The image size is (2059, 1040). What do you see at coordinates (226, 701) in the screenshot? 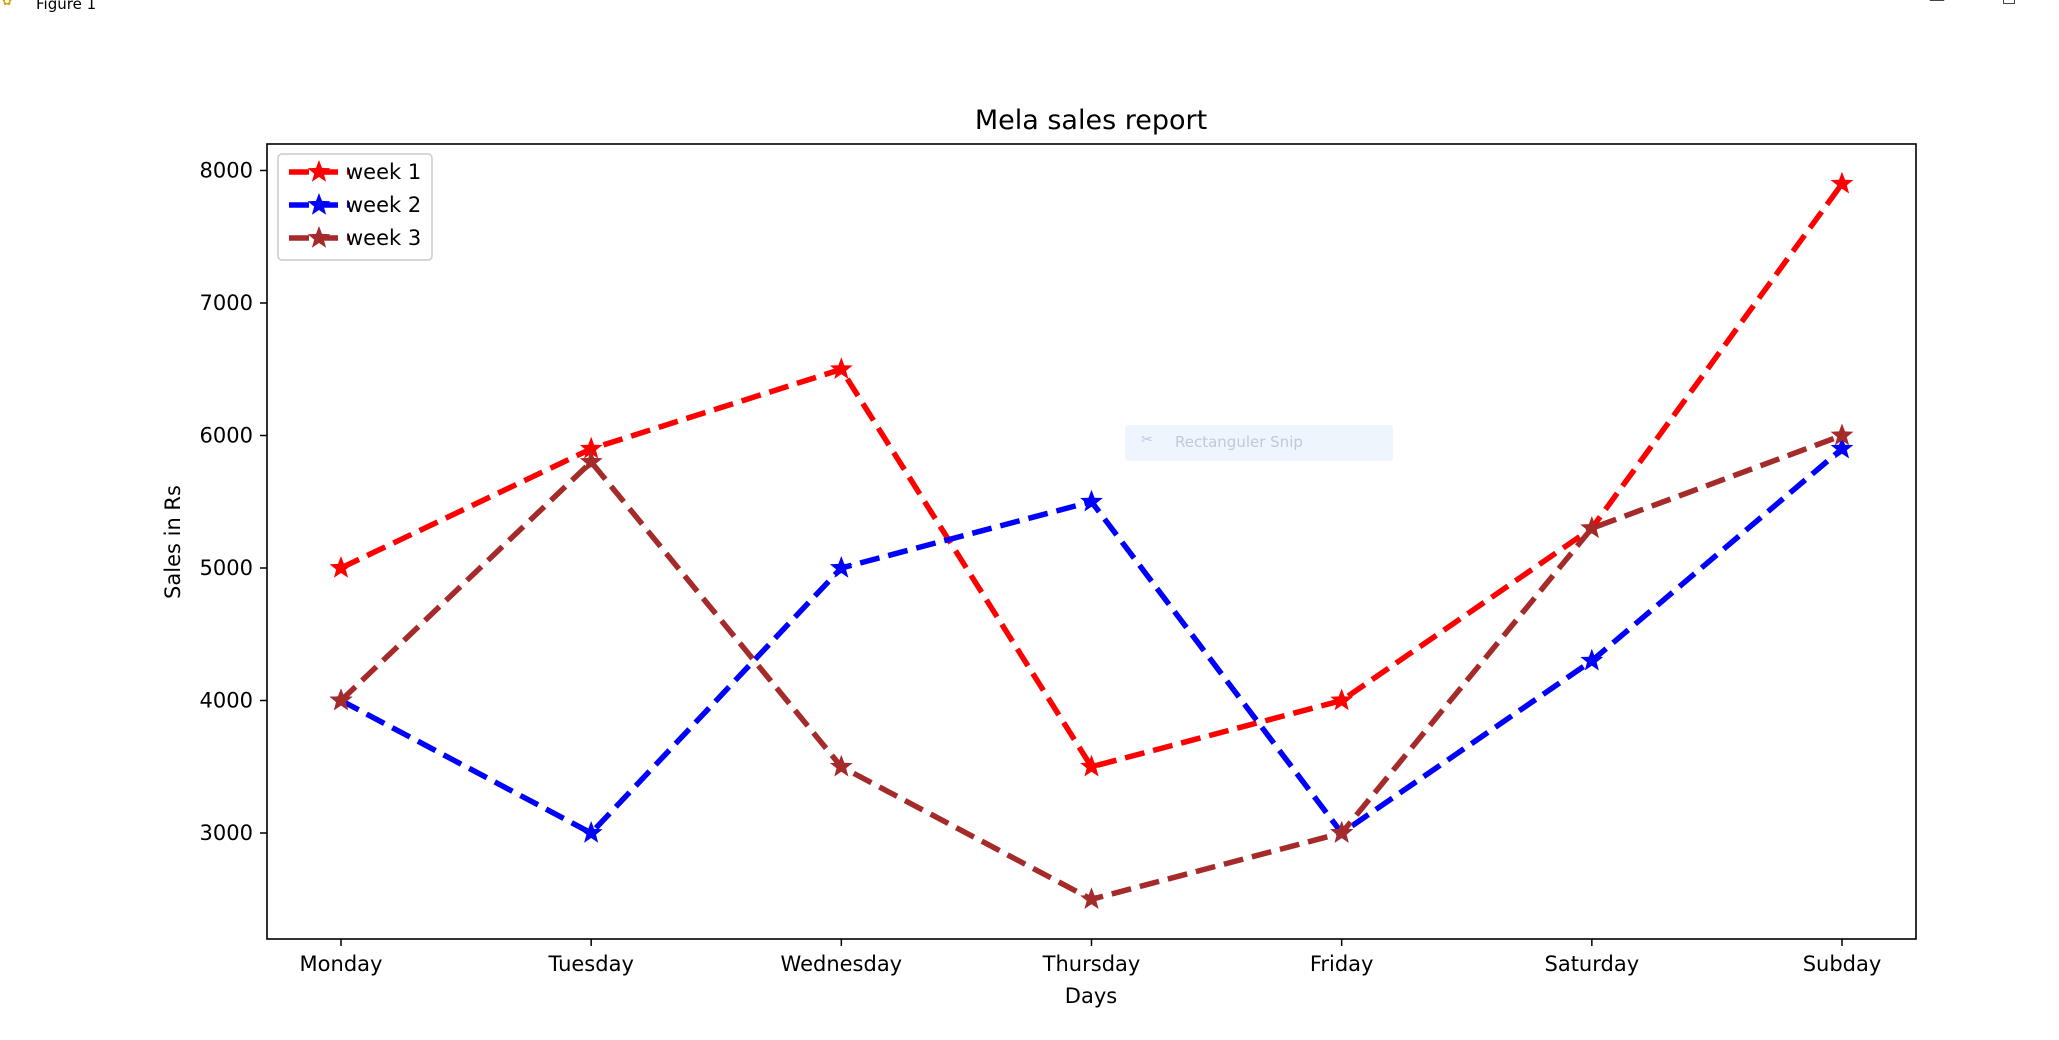
I see `y-tick-label: 4000` at bounding box center [226, 701].